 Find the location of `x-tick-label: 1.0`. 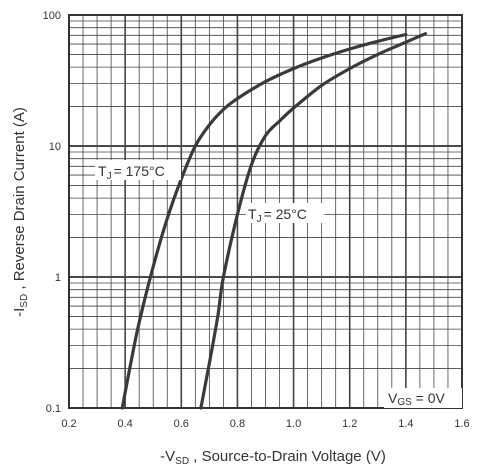

x-tick-label: 1.0 is located at coordinates (293, 424).